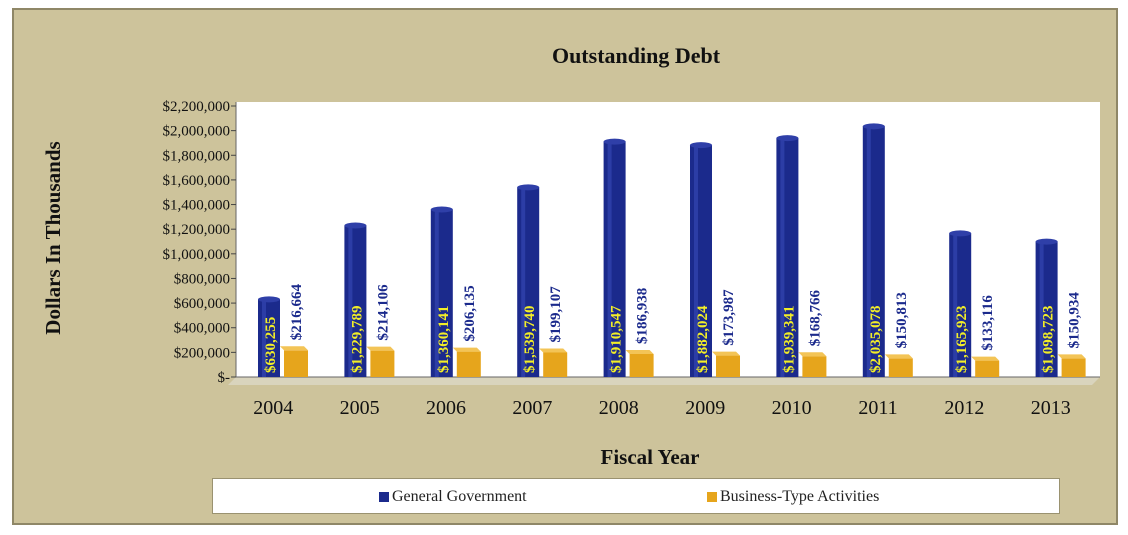  I want to click on data-label-business-type-activities: $133,116, so click(988, 323).